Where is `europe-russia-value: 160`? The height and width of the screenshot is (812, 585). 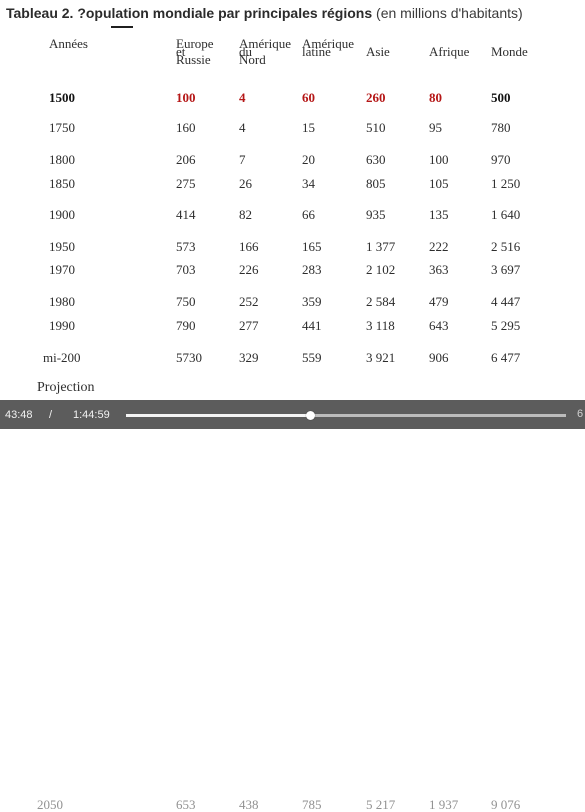 europe-russia-value: 160 is located at coordinates (186, 127).